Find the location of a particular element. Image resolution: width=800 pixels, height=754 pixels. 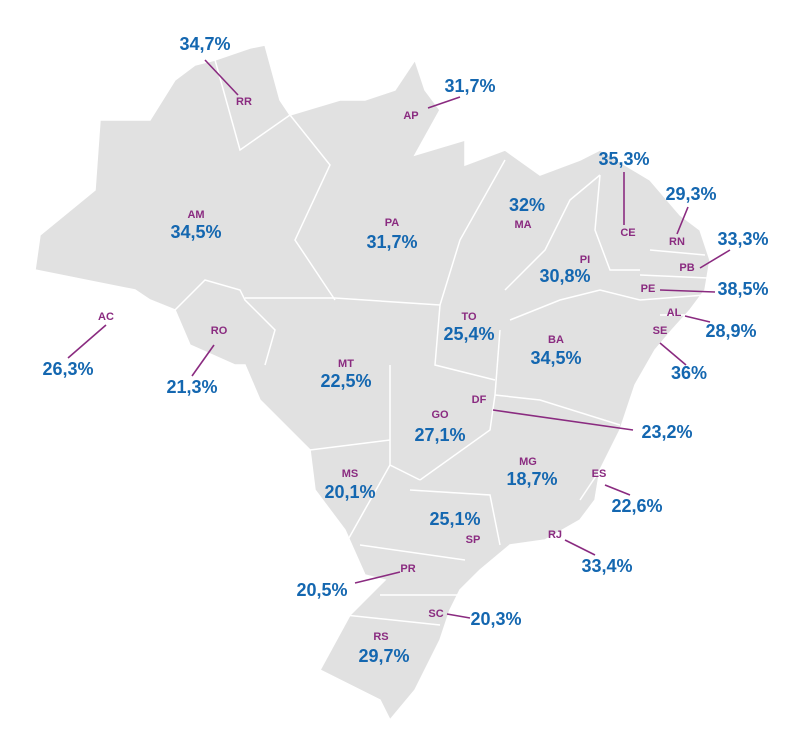

state-code: SE is located at coordinates (660, 331).